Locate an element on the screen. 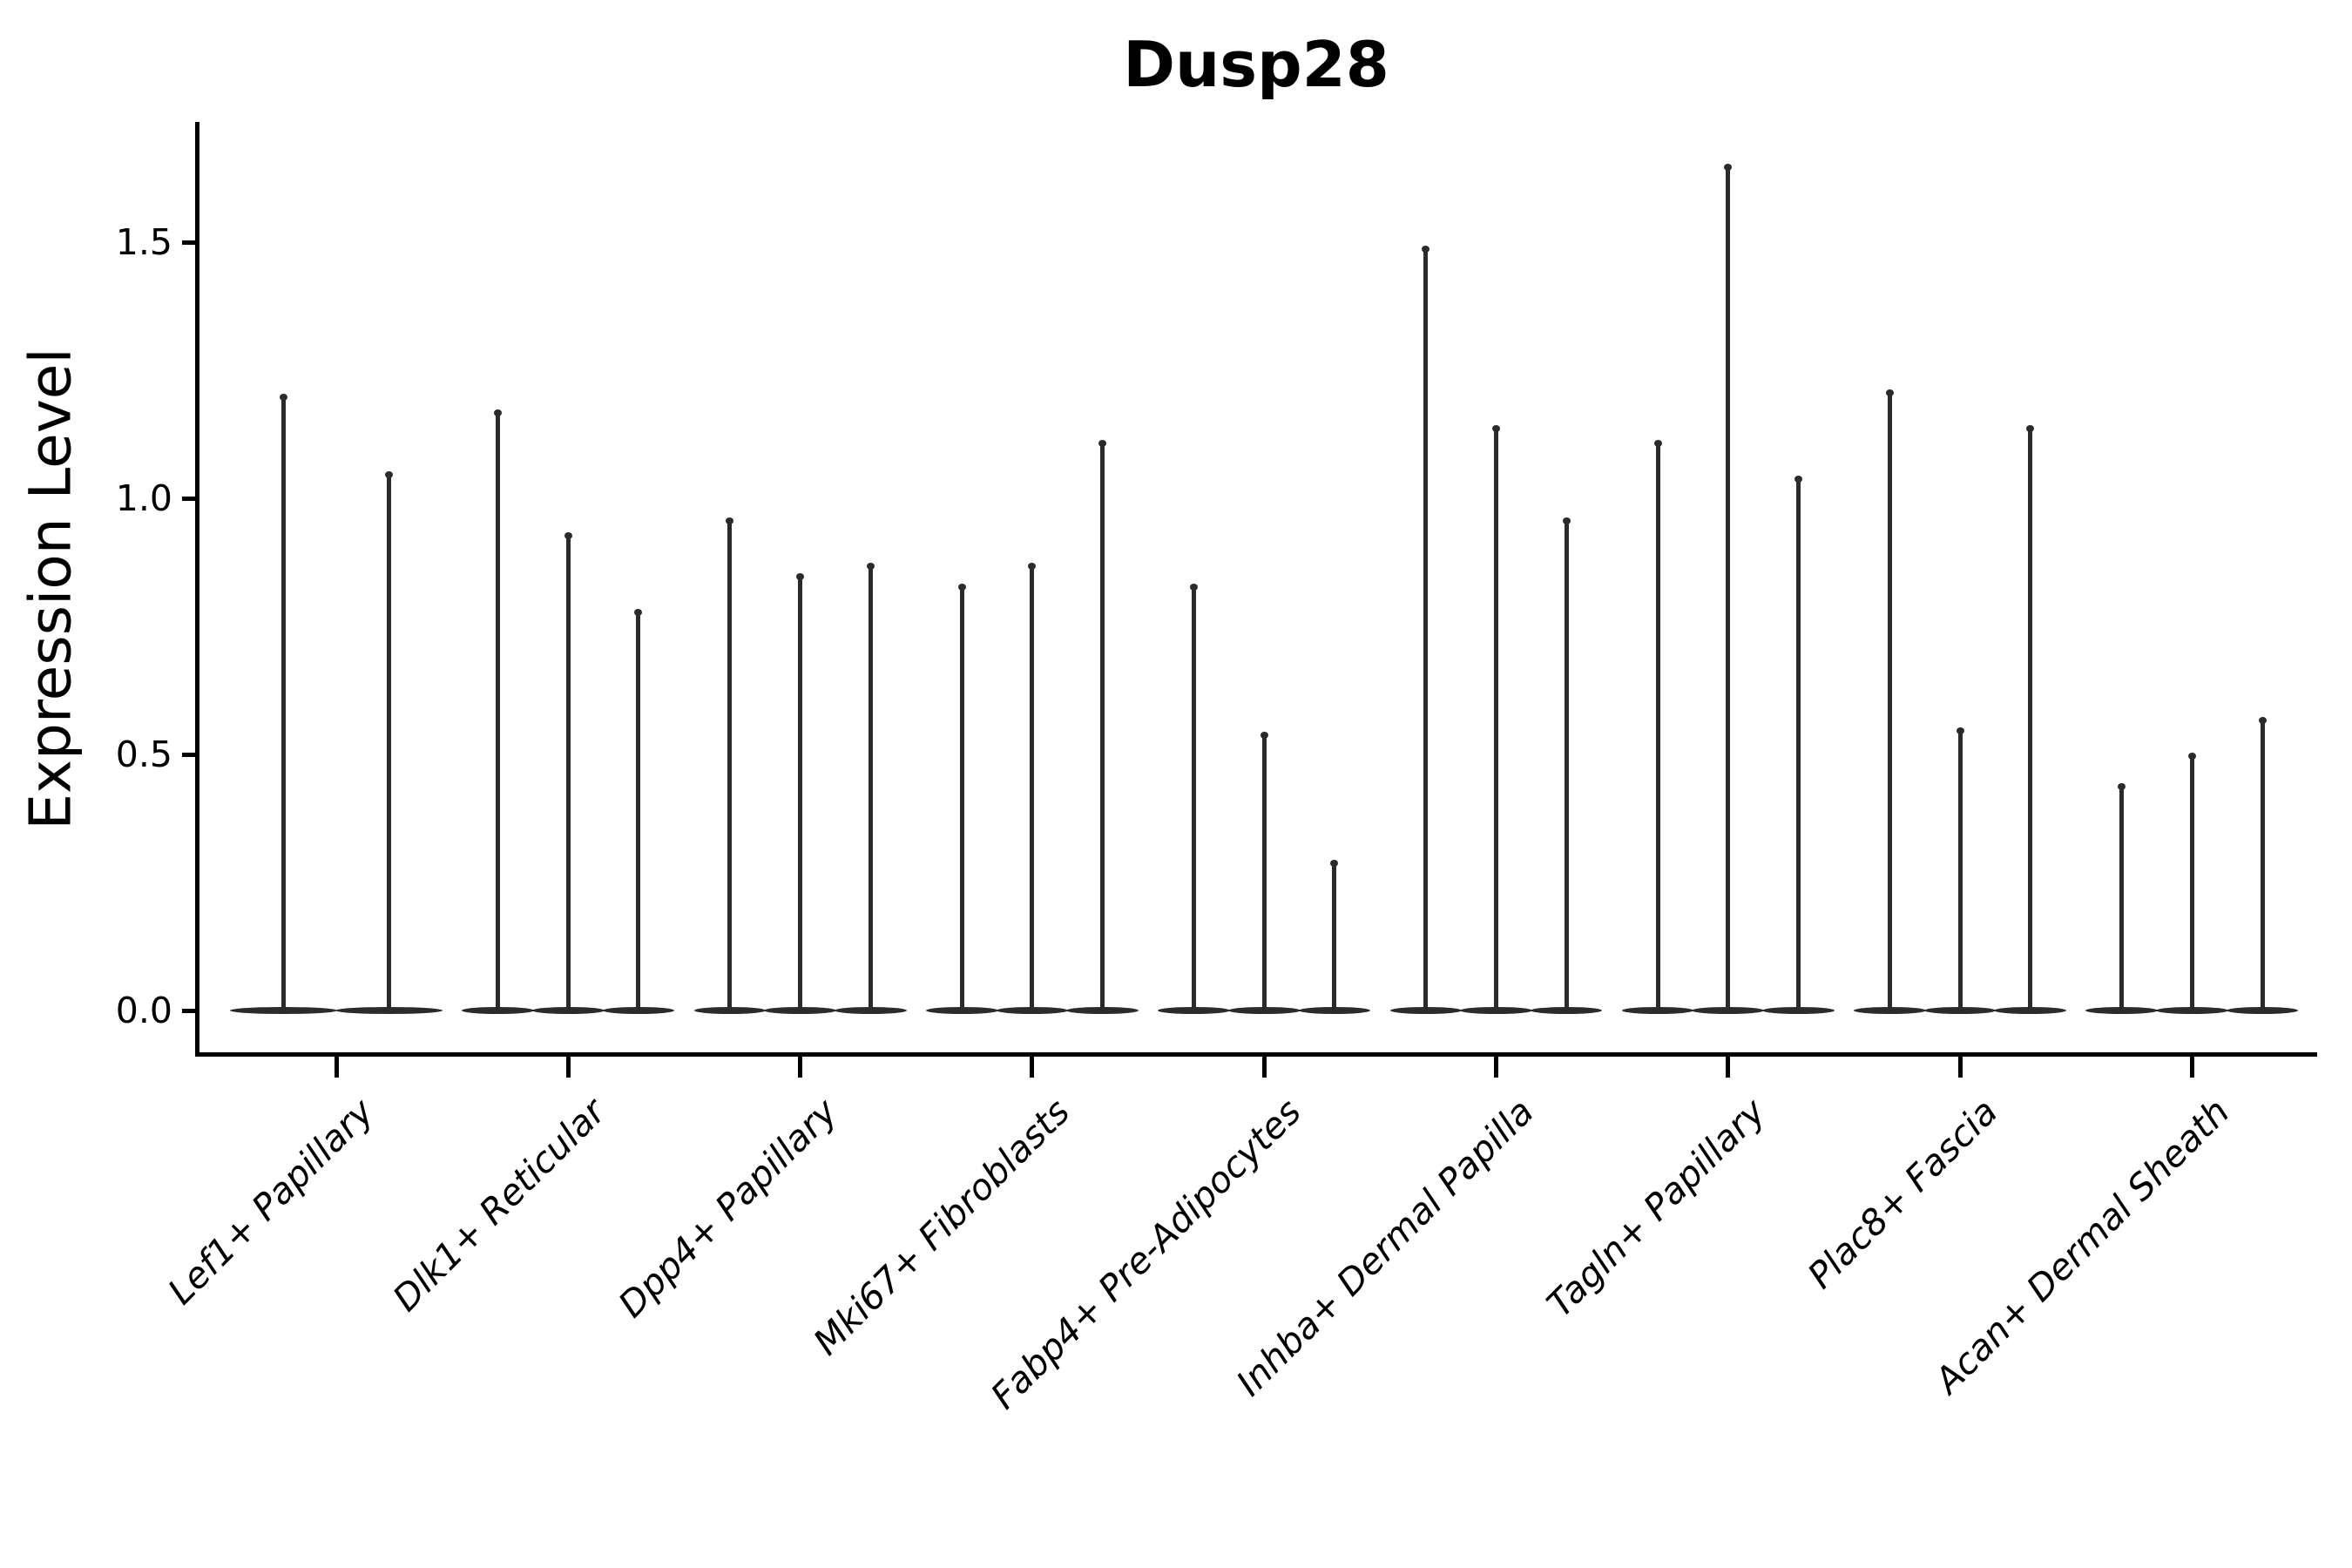  x-axis-spine is located at coordinates (1256, 1054).